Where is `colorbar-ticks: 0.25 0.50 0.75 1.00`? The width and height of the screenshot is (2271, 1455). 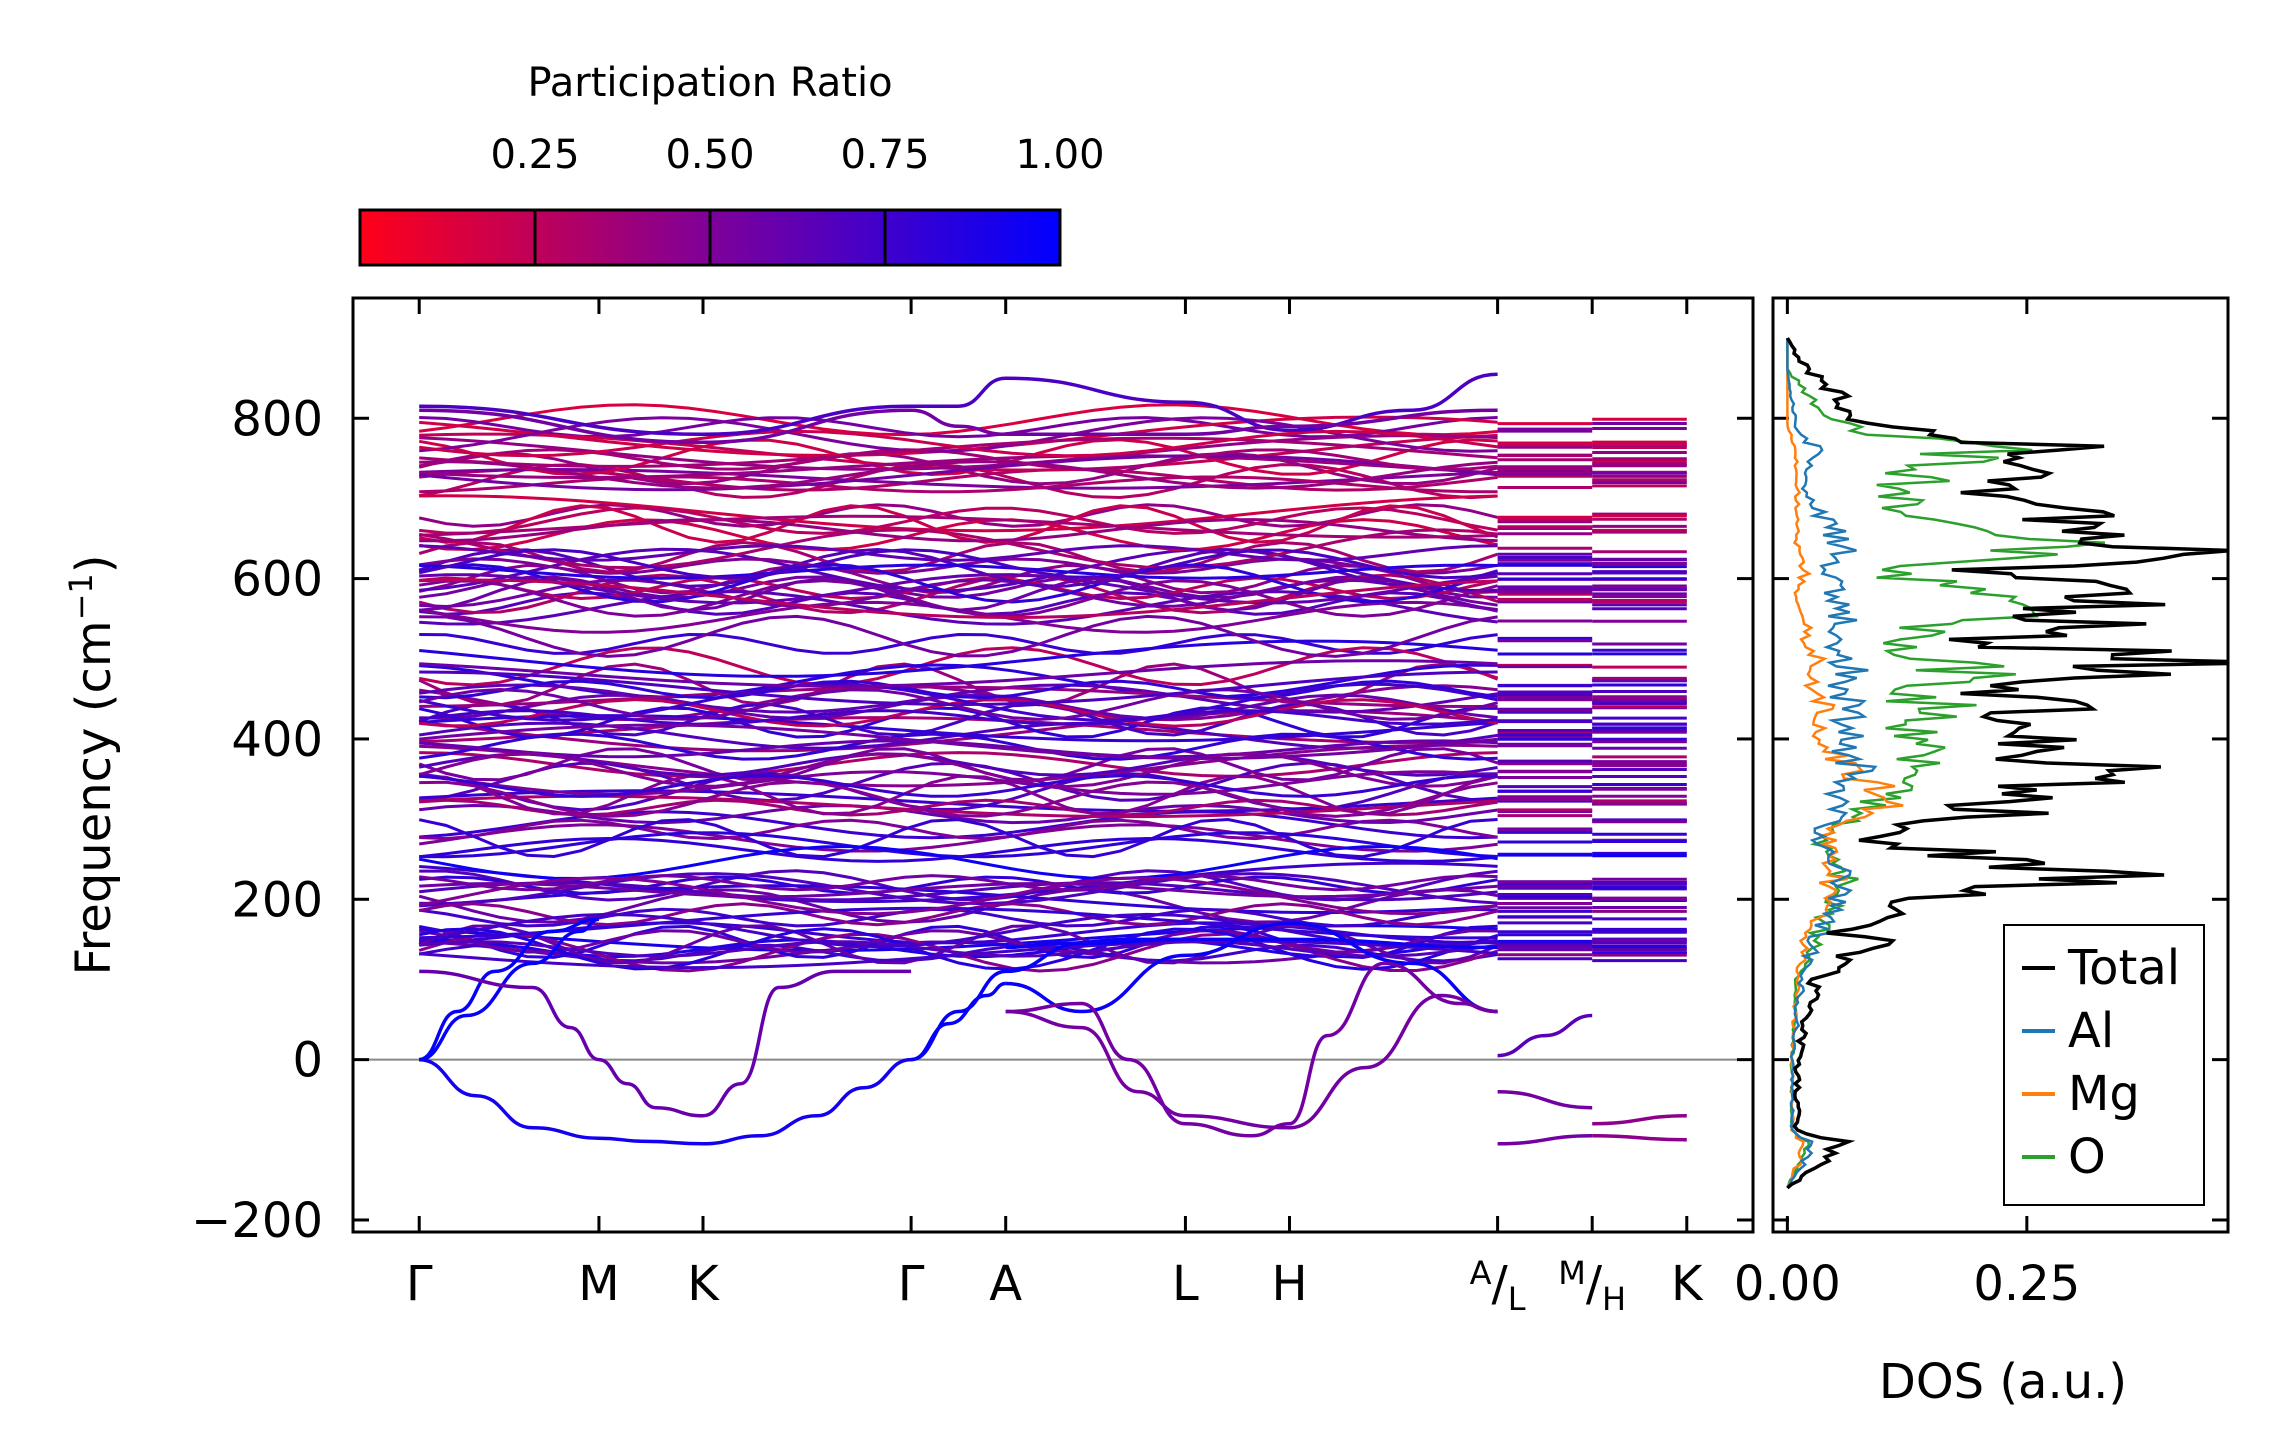
colorbar-ticks: 0.25 0.50 0.75 1.00 is located at coordinates (797, 198).